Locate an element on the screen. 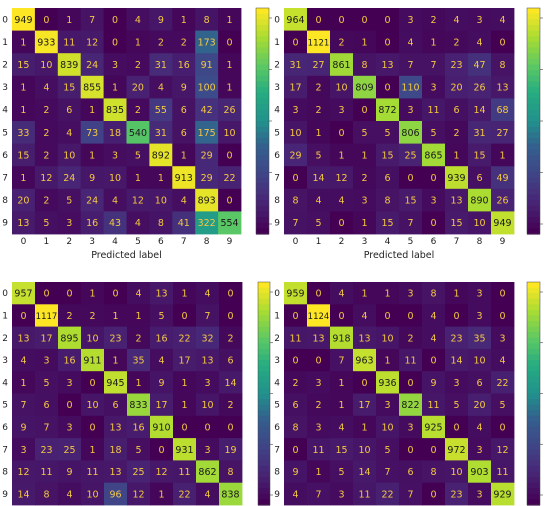  cell-value-label: 1117 is located at coordinates (47, 317).